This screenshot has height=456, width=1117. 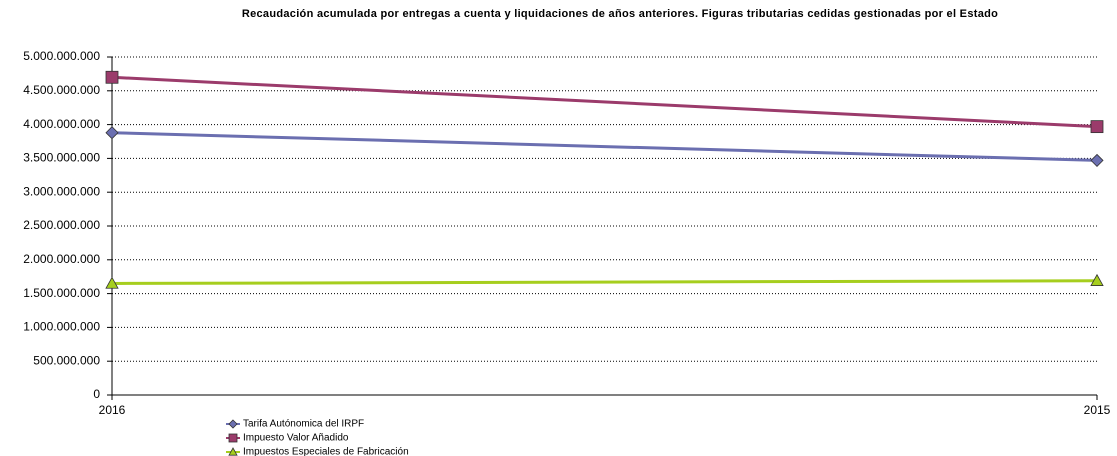 What do you see at coordinates (326, 451) in the screenshot?
I see `legend-label: Impuestos Especiales de Fabricación` at bounding box center [326, 451].